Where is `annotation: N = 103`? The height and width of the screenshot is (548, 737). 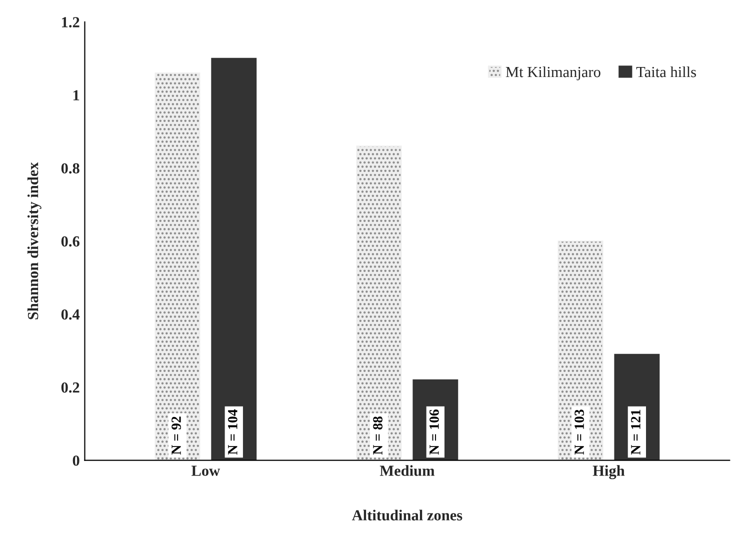
annotation: N = 103 is located at coordinates (579, 432).